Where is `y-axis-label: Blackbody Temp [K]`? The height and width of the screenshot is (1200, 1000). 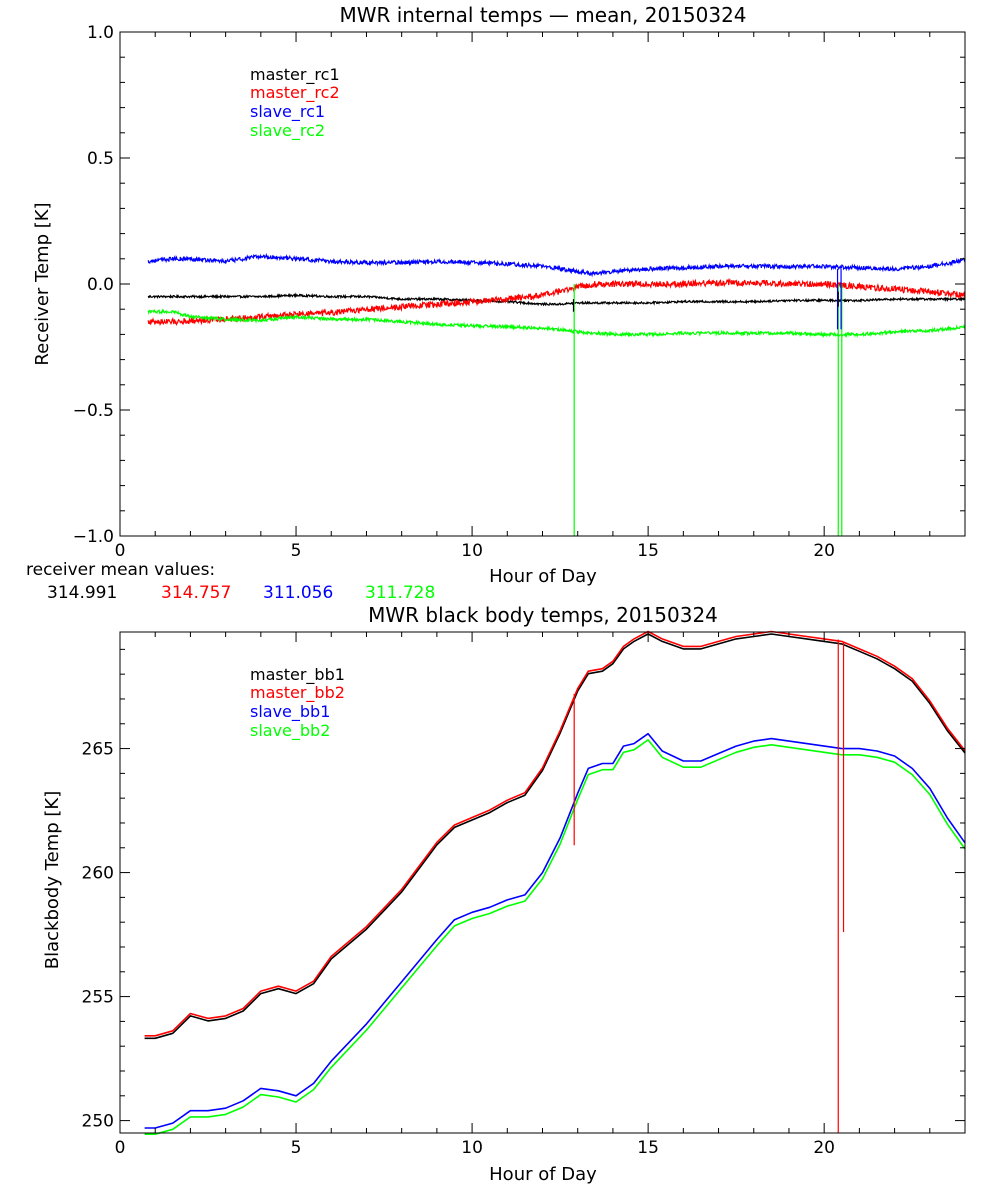
y-axis-label: Blackbody Temp [K] is located at coordinates (52, 880).